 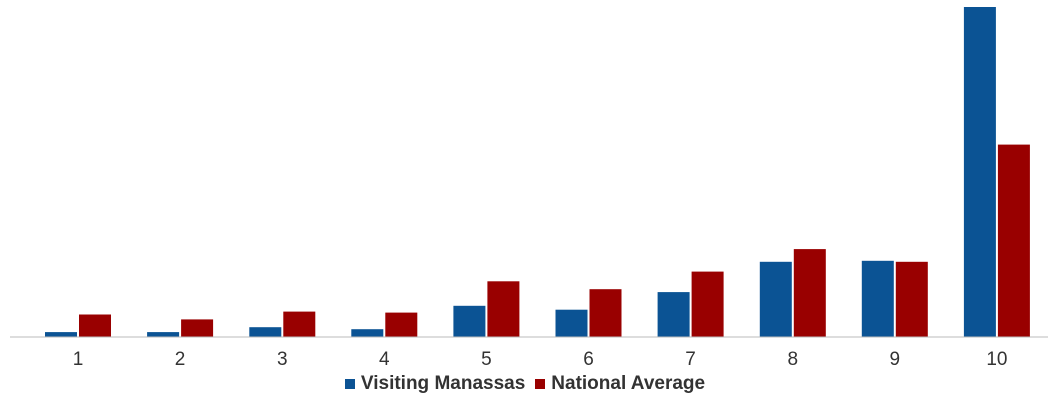 I want to click on legend-label-visiting-manassas: Visiting Manassas, so click(x=443, y=383).